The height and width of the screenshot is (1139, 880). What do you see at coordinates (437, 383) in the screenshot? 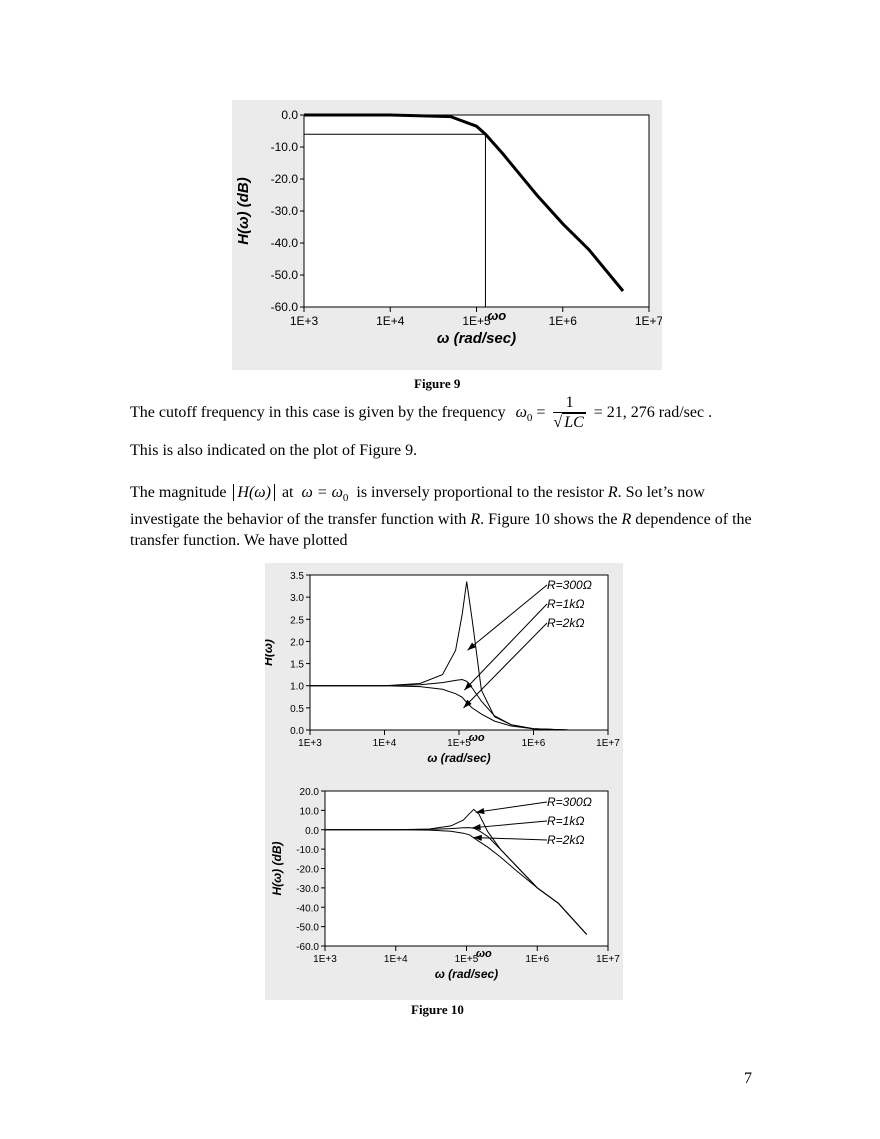
I see `figure-9-caption: Figure 9` at bounding box center [437, 383].